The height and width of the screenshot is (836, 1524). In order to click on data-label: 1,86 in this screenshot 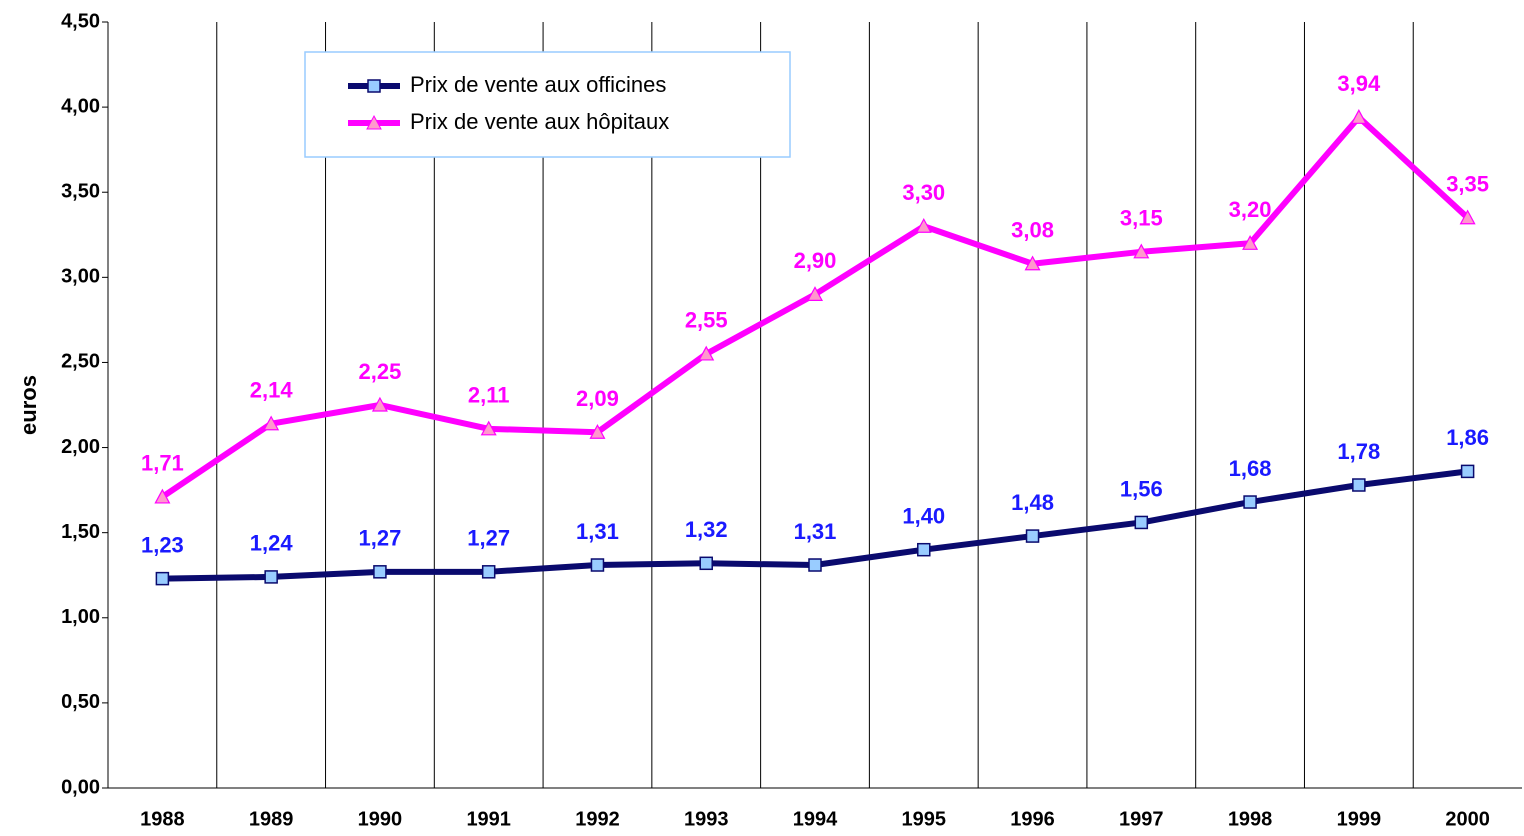, I will do `click(1467, 437)`.